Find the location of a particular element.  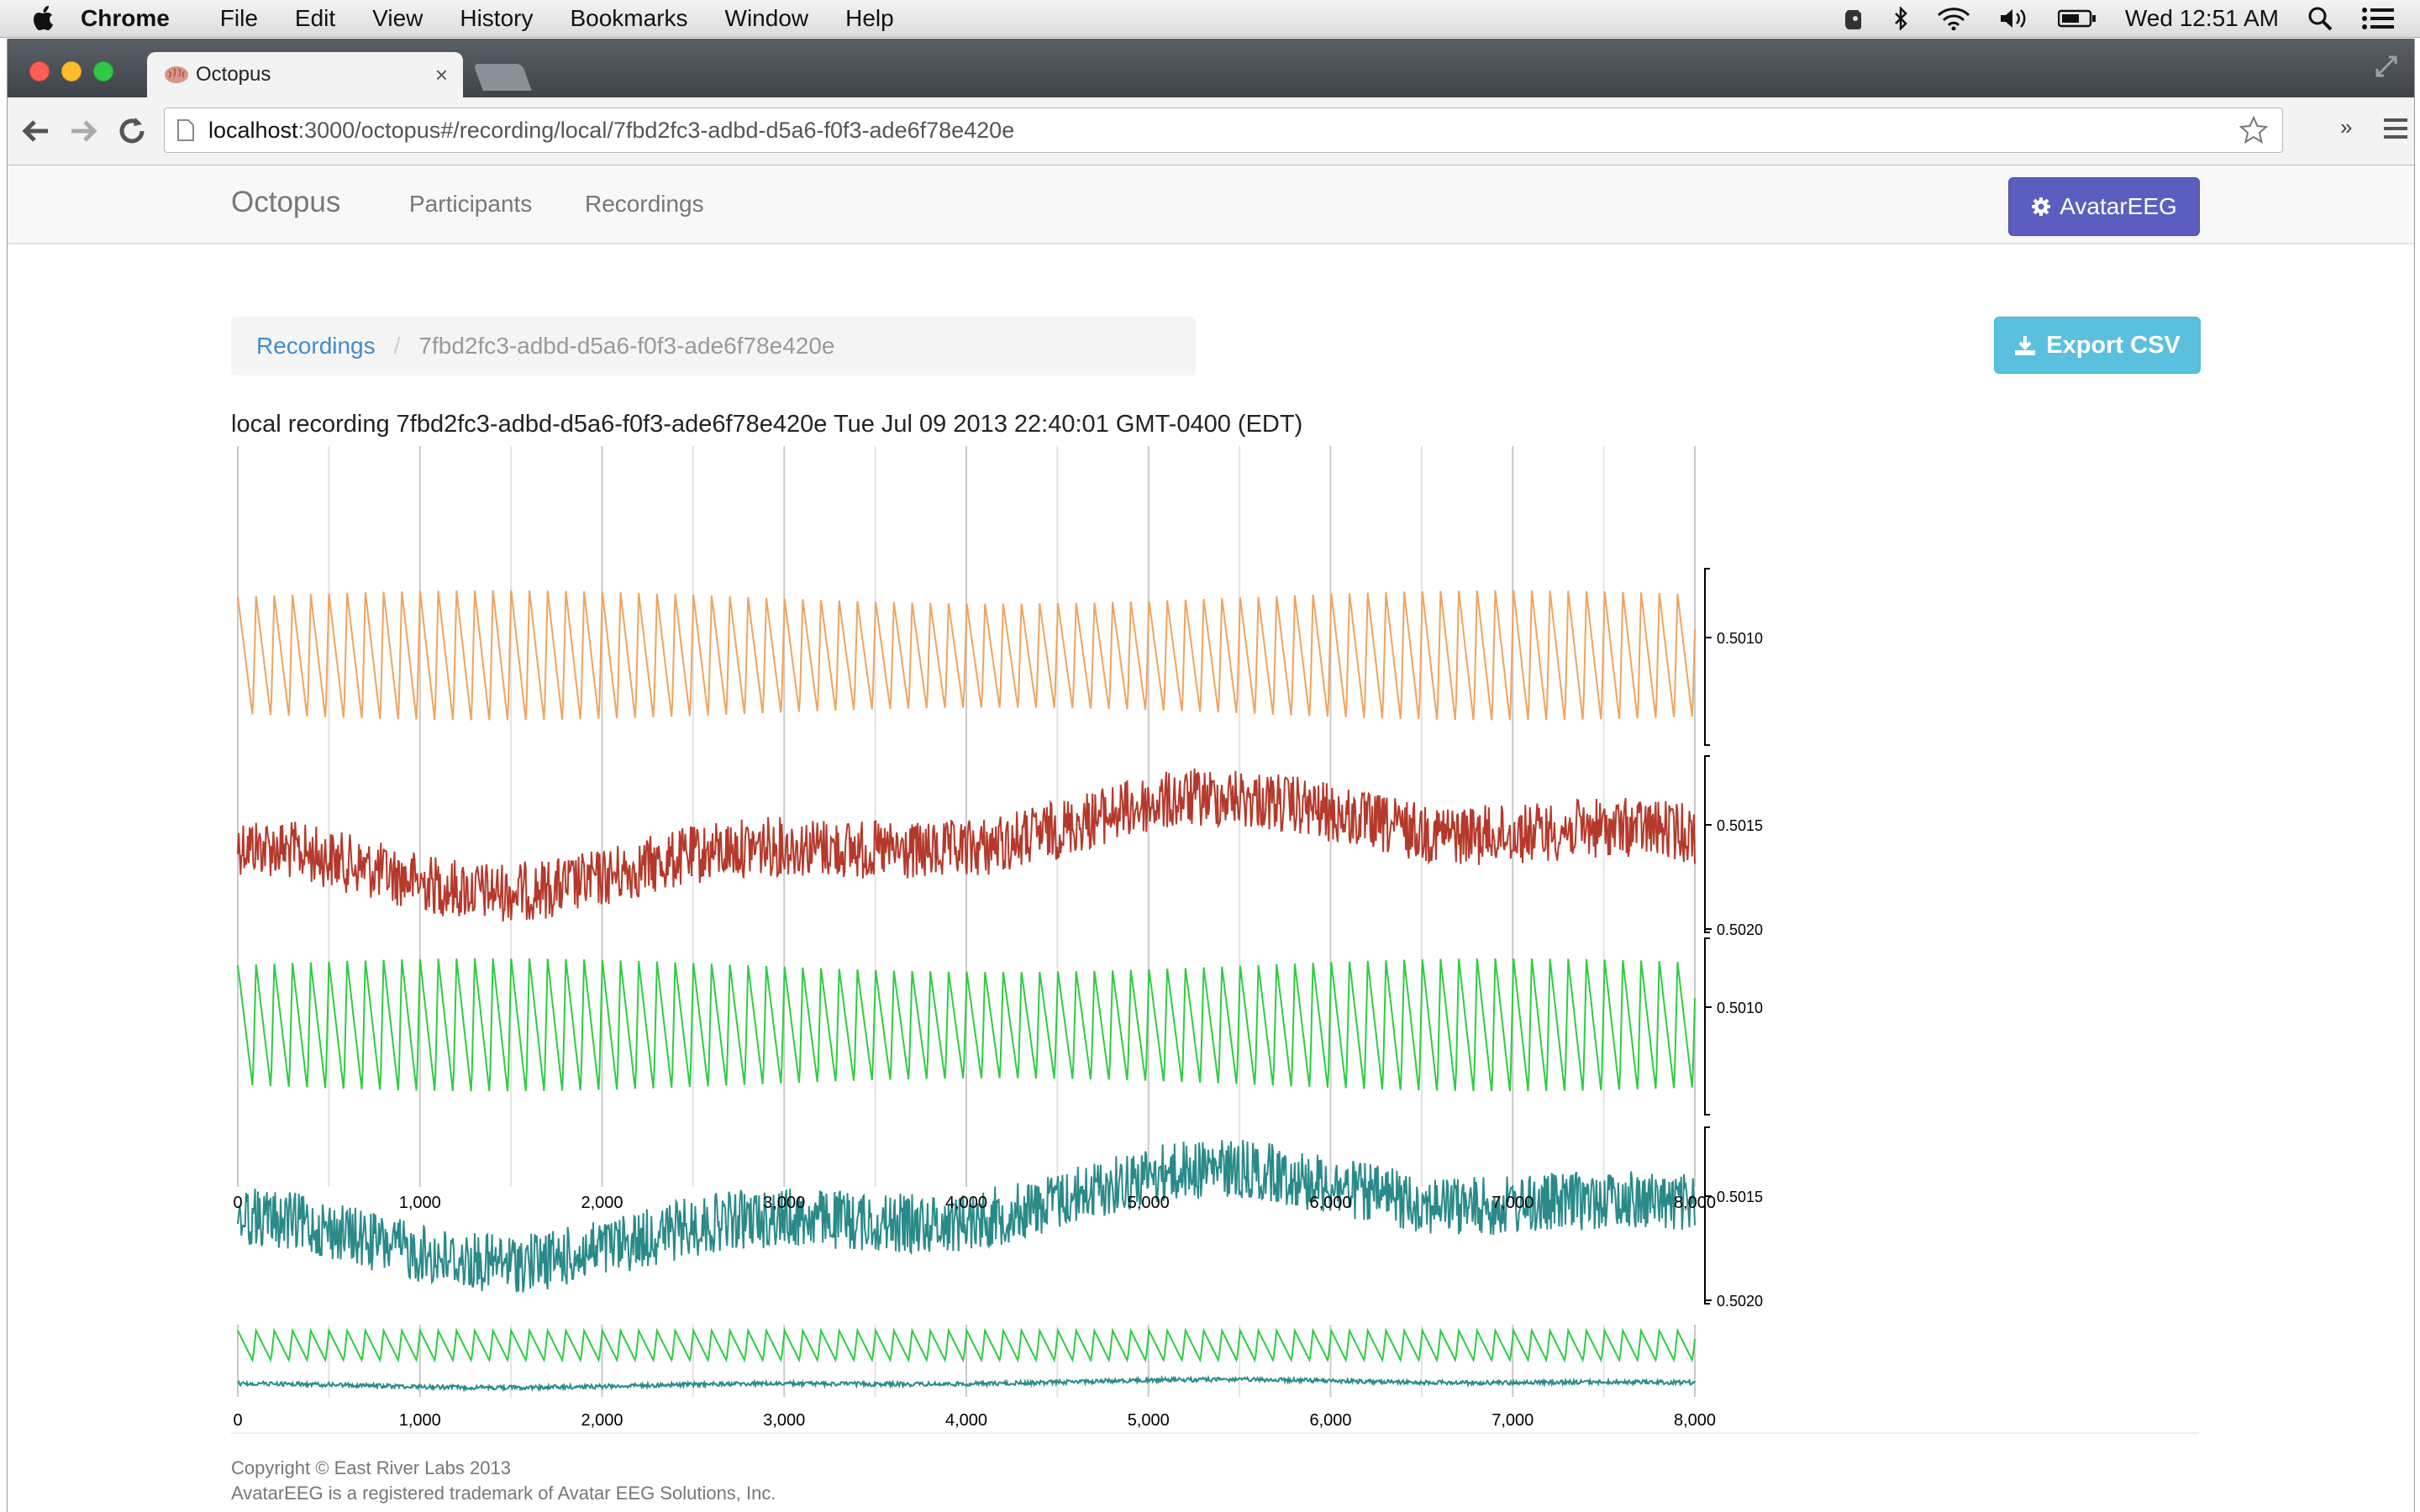

x-tick-label: 4,000 is located at coordinates (966, 1203).